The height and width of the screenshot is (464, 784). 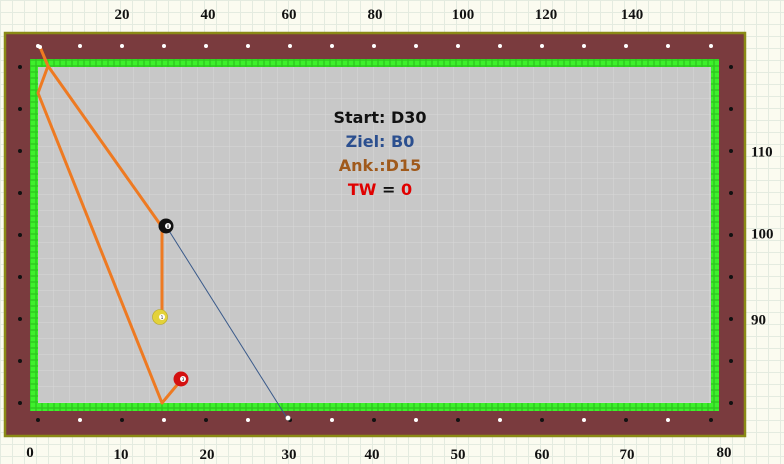 What do you see at coordinates (288, 418) in the screenshot?
I see `target-marker` at bounding box center [288, 418].